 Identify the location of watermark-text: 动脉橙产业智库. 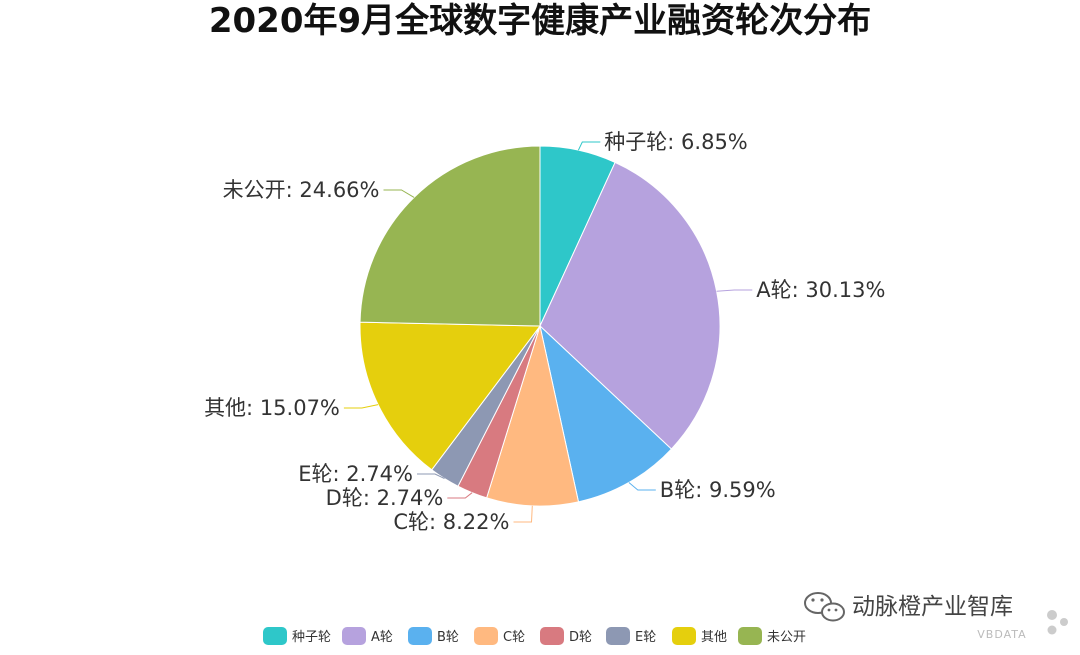
(932, 607).